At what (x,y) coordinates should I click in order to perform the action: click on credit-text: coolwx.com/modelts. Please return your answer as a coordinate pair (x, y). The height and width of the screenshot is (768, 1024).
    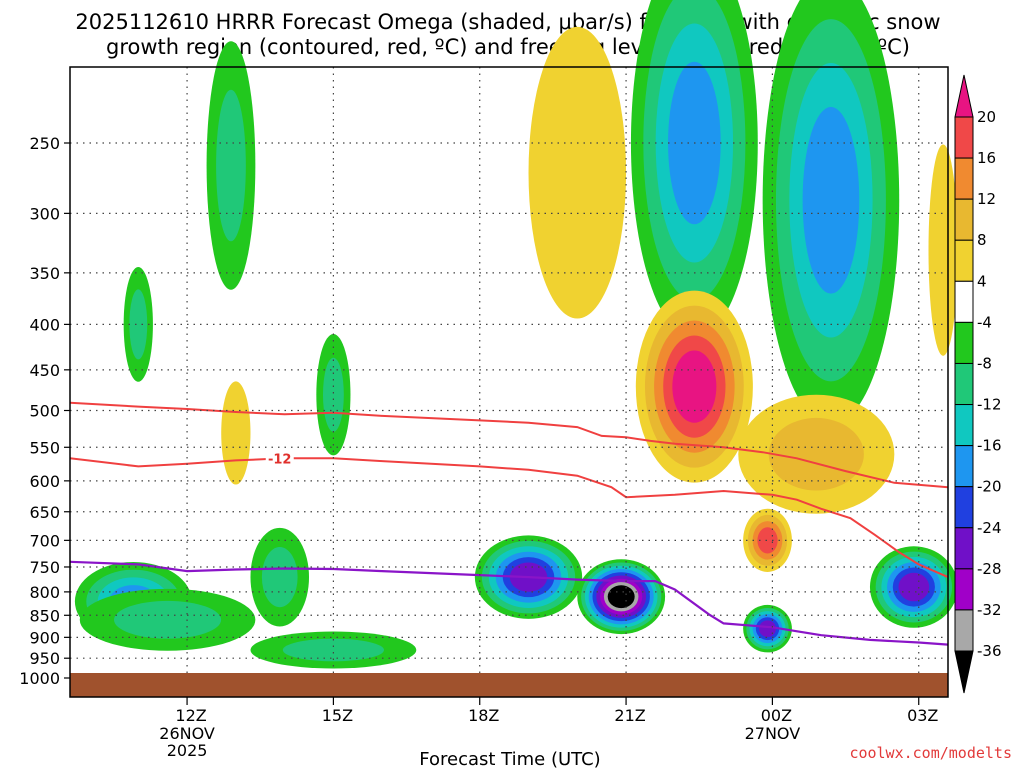
    Looking at the image, I should click on (930, 753).